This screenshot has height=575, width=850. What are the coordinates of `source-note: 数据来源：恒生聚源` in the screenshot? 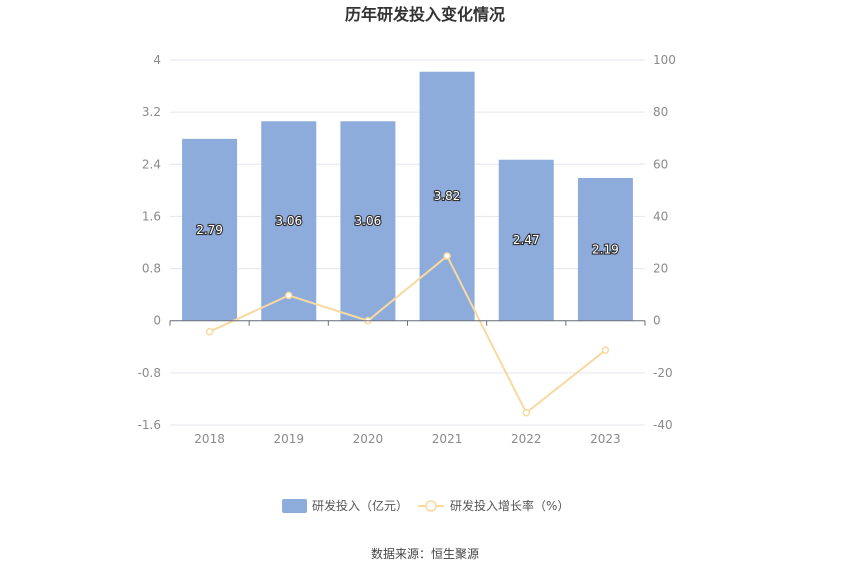 It's located at (425, 553).